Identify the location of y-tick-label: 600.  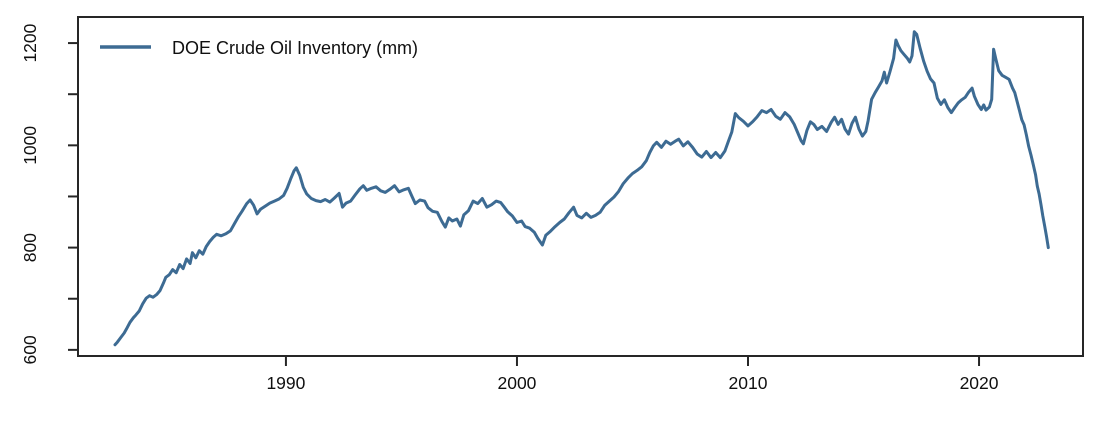
(30, 349).